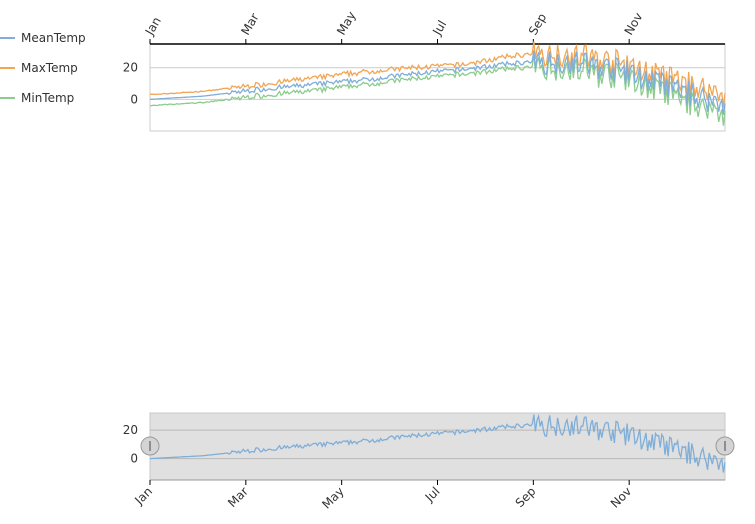 The height and width of the screenshot is (524, 755). Describe the element at coordinates (439, 28) in the screenshot. I see `x-tick-label: Jul` at that location.